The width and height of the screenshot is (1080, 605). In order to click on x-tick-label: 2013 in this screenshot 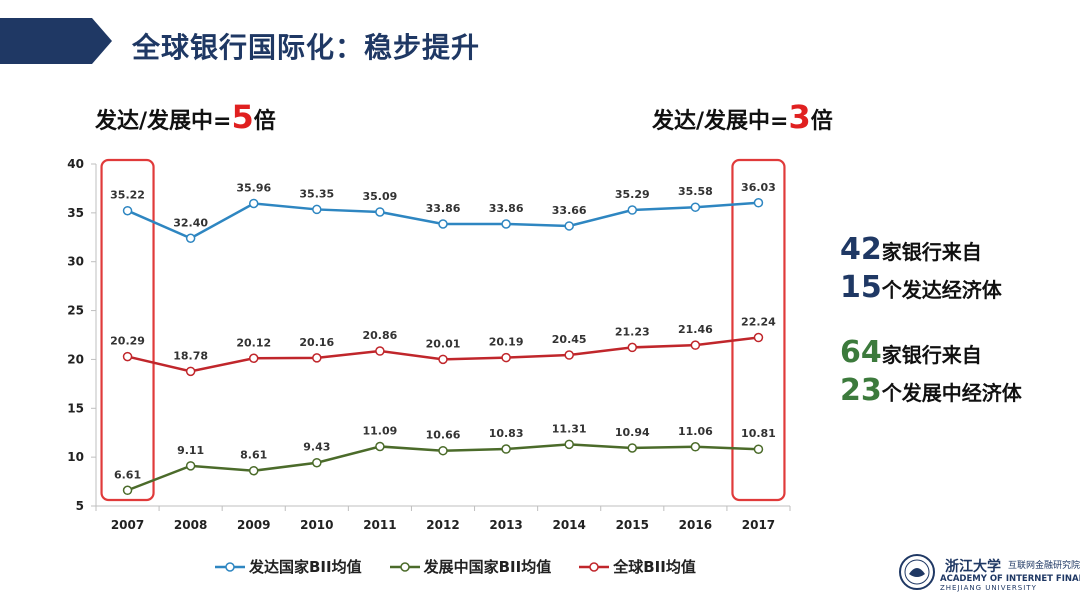, I will do `click(505, 525)`.